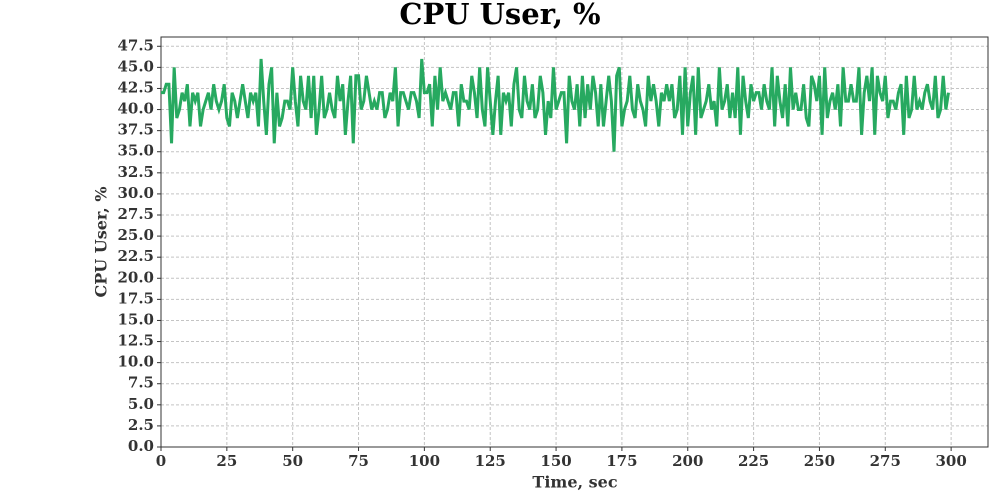 The image size is (1000, 500). Describe the element at coordinates (950, 461) in the screenshot. I see `x-tick-label: 300` at that location.